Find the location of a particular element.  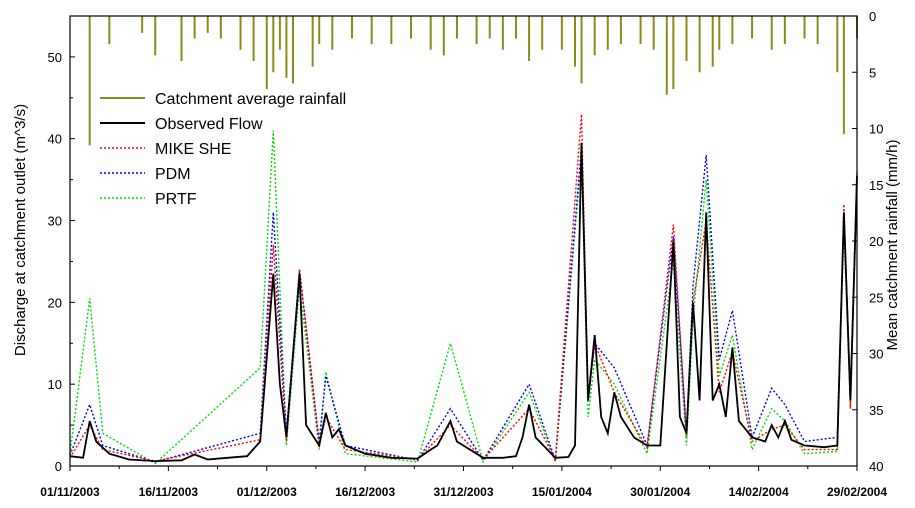

legend-label: Observed Flow is located at coordinates (209, 124).